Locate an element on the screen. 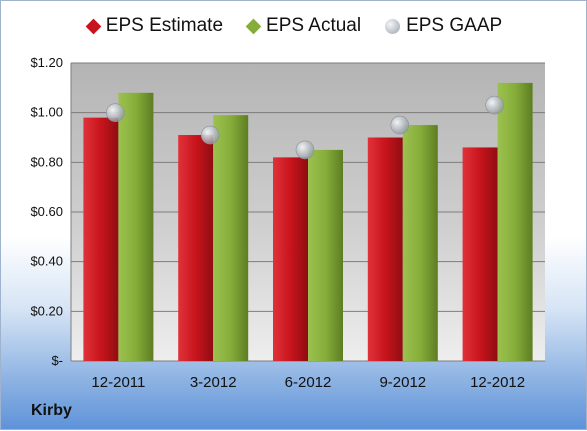 This screenshot has width=587, height=431. y-tick-label: $0.80 is located at coordinates (46, 161).